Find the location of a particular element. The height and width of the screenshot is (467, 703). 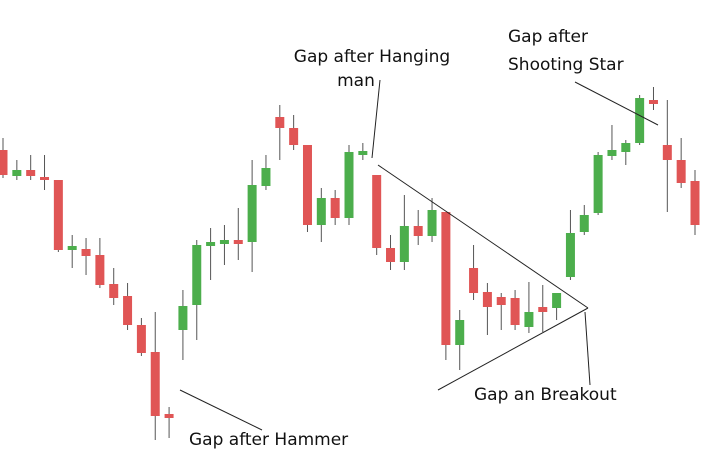

annotation: Shooting Star is located at coordinates (566, 65).